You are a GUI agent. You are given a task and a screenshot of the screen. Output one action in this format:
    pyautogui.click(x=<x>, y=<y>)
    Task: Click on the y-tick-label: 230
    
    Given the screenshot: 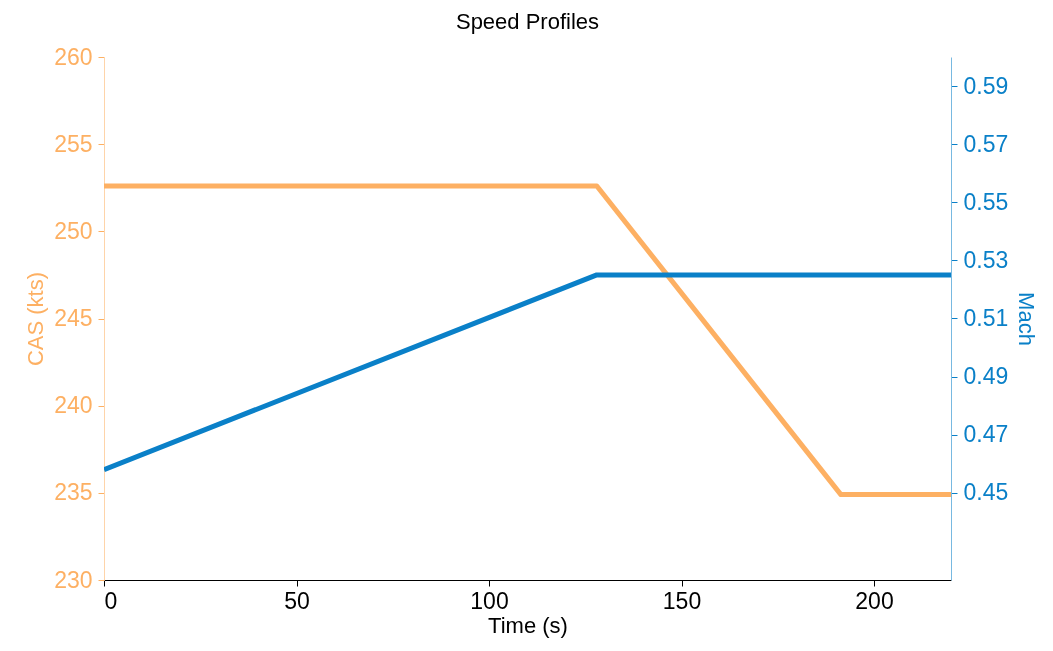 What is the action you would take?
    pyautogui.click(x=73, y=579)
    